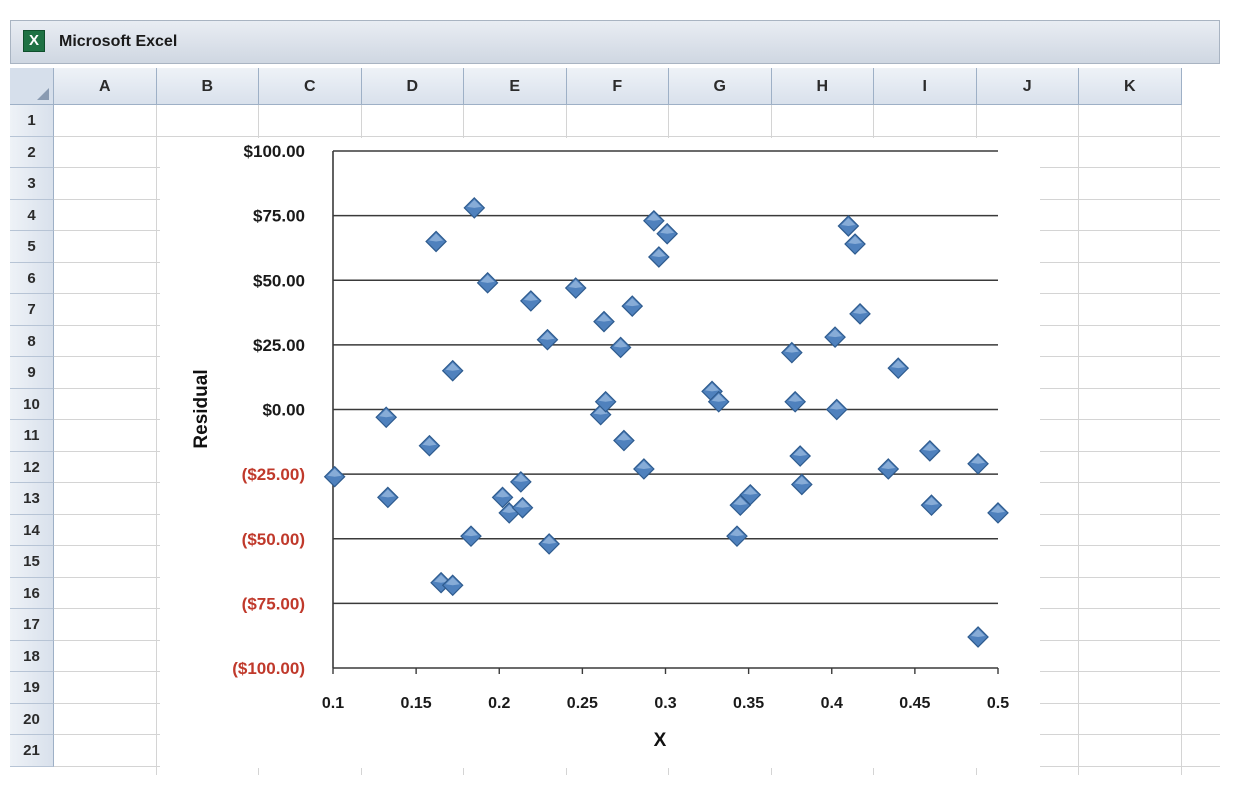  Describe the element at coordinates (32, 184) in the screenshot. I see `row-header-3: 3` at that location.